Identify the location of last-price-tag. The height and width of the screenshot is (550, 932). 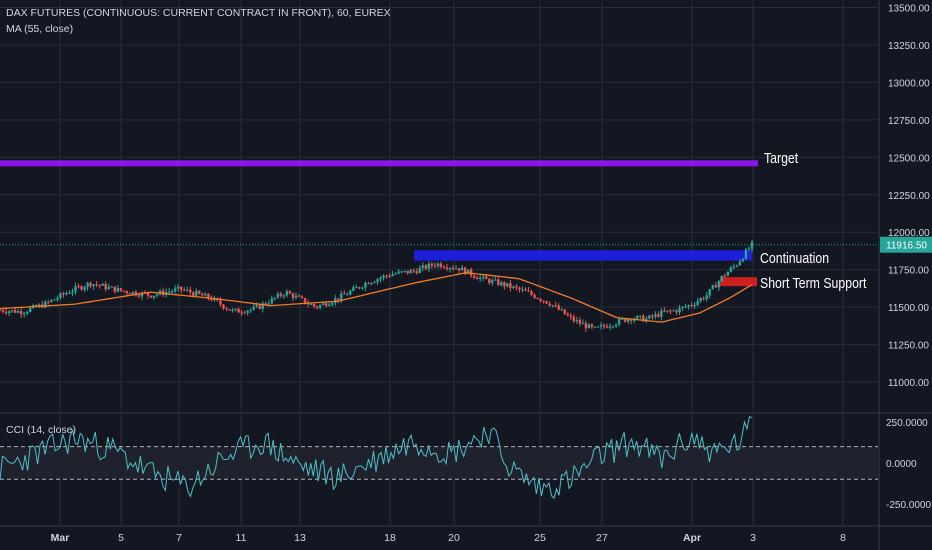
(906, 244).